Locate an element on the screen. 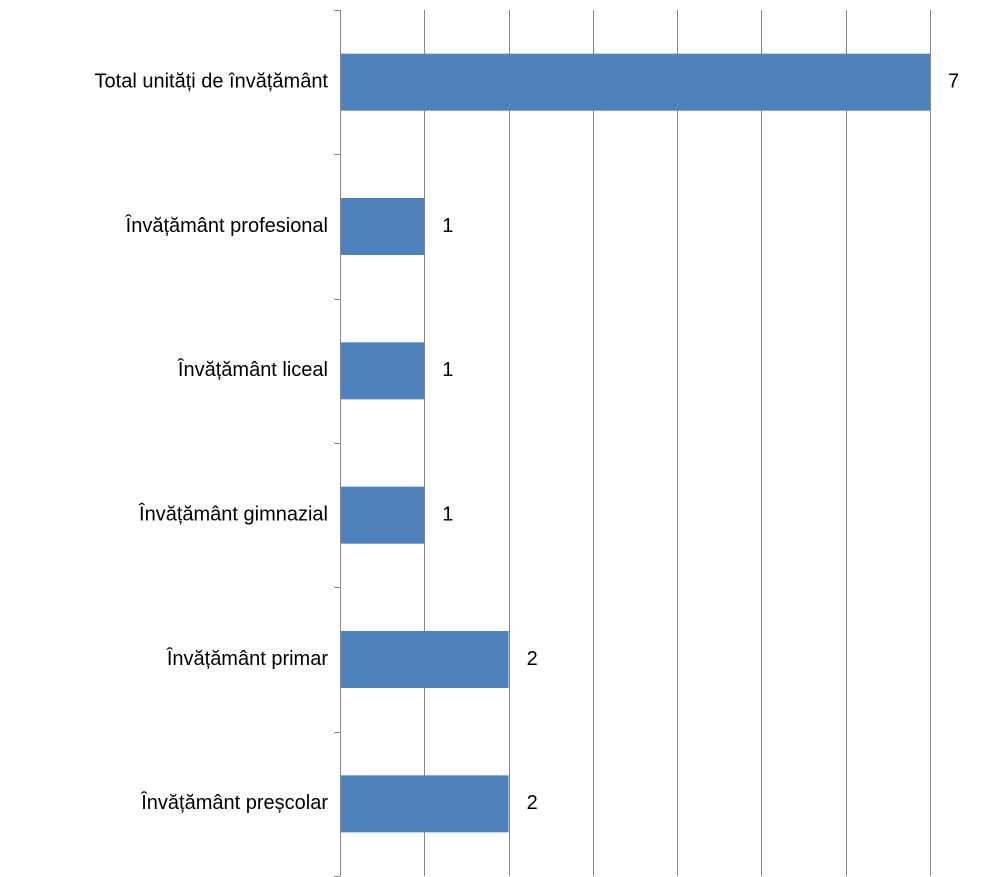 The width and height of the screenshot is (995, 877). category-axis is located at coordinates (337, 443).